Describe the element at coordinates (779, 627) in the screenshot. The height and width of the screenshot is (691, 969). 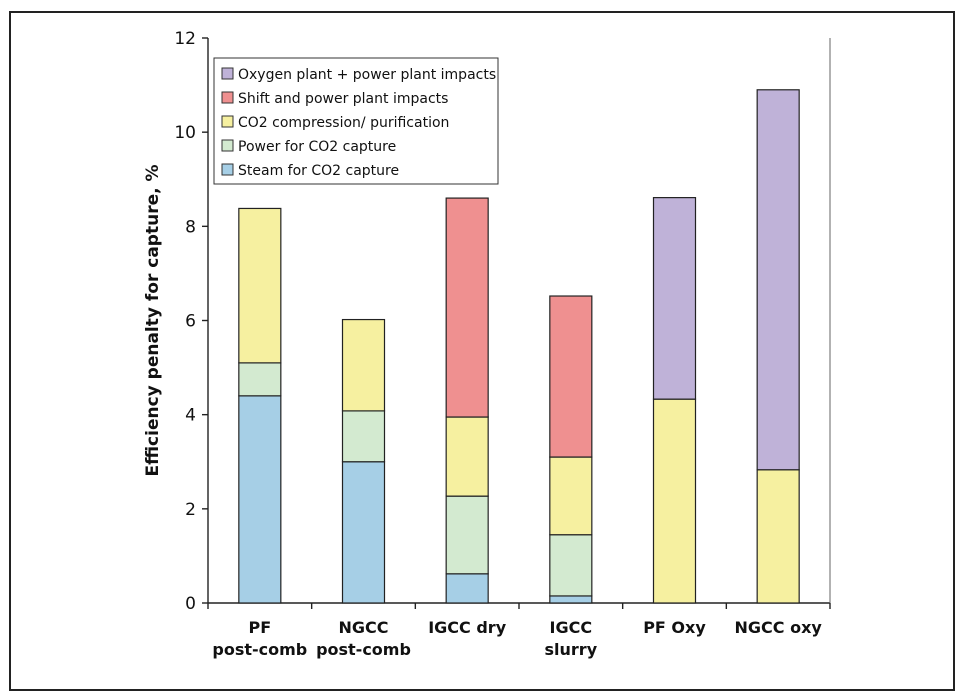
I see `x-category-label: NGCC oxy` at that location.